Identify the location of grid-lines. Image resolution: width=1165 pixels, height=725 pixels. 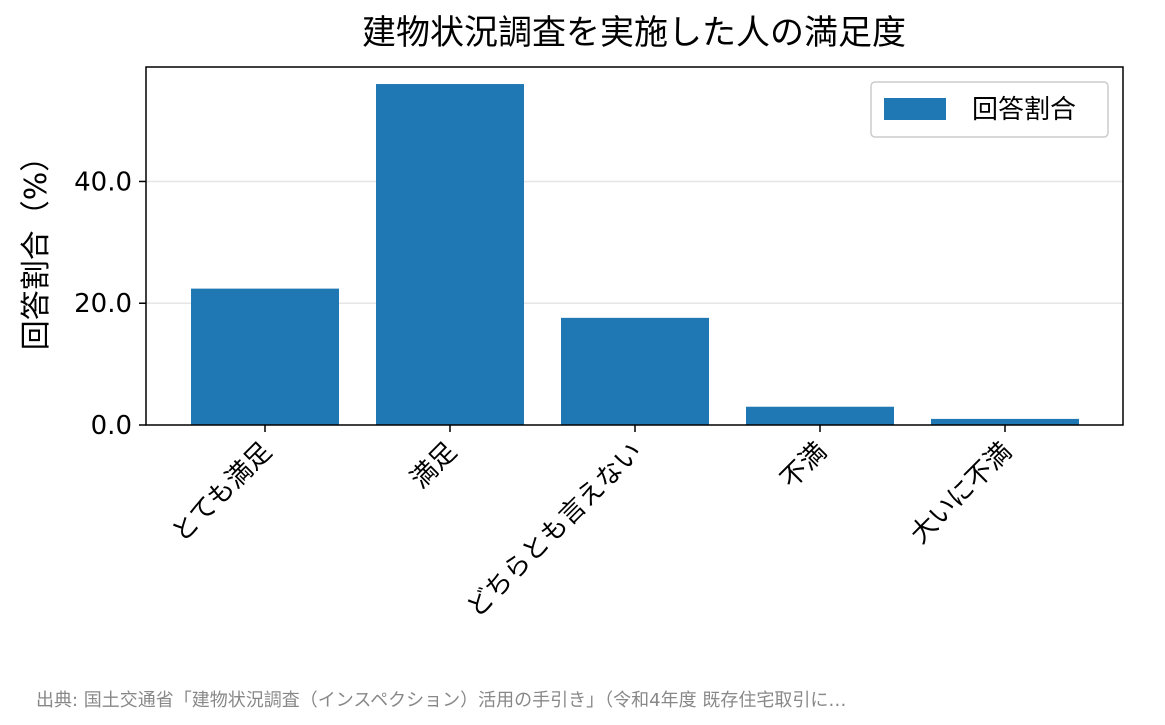
(634, 242).